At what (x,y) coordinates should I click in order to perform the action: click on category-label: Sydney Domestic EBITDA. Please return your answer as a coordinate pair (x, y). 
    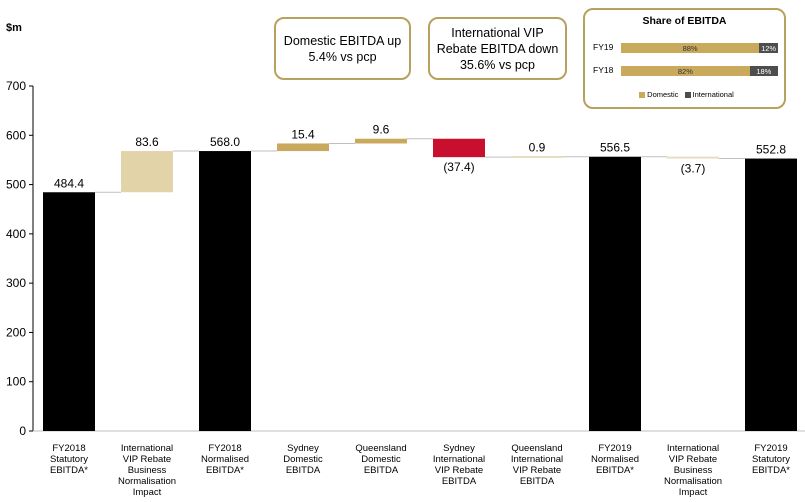
    Looking at the image, I should click on (303, 459).